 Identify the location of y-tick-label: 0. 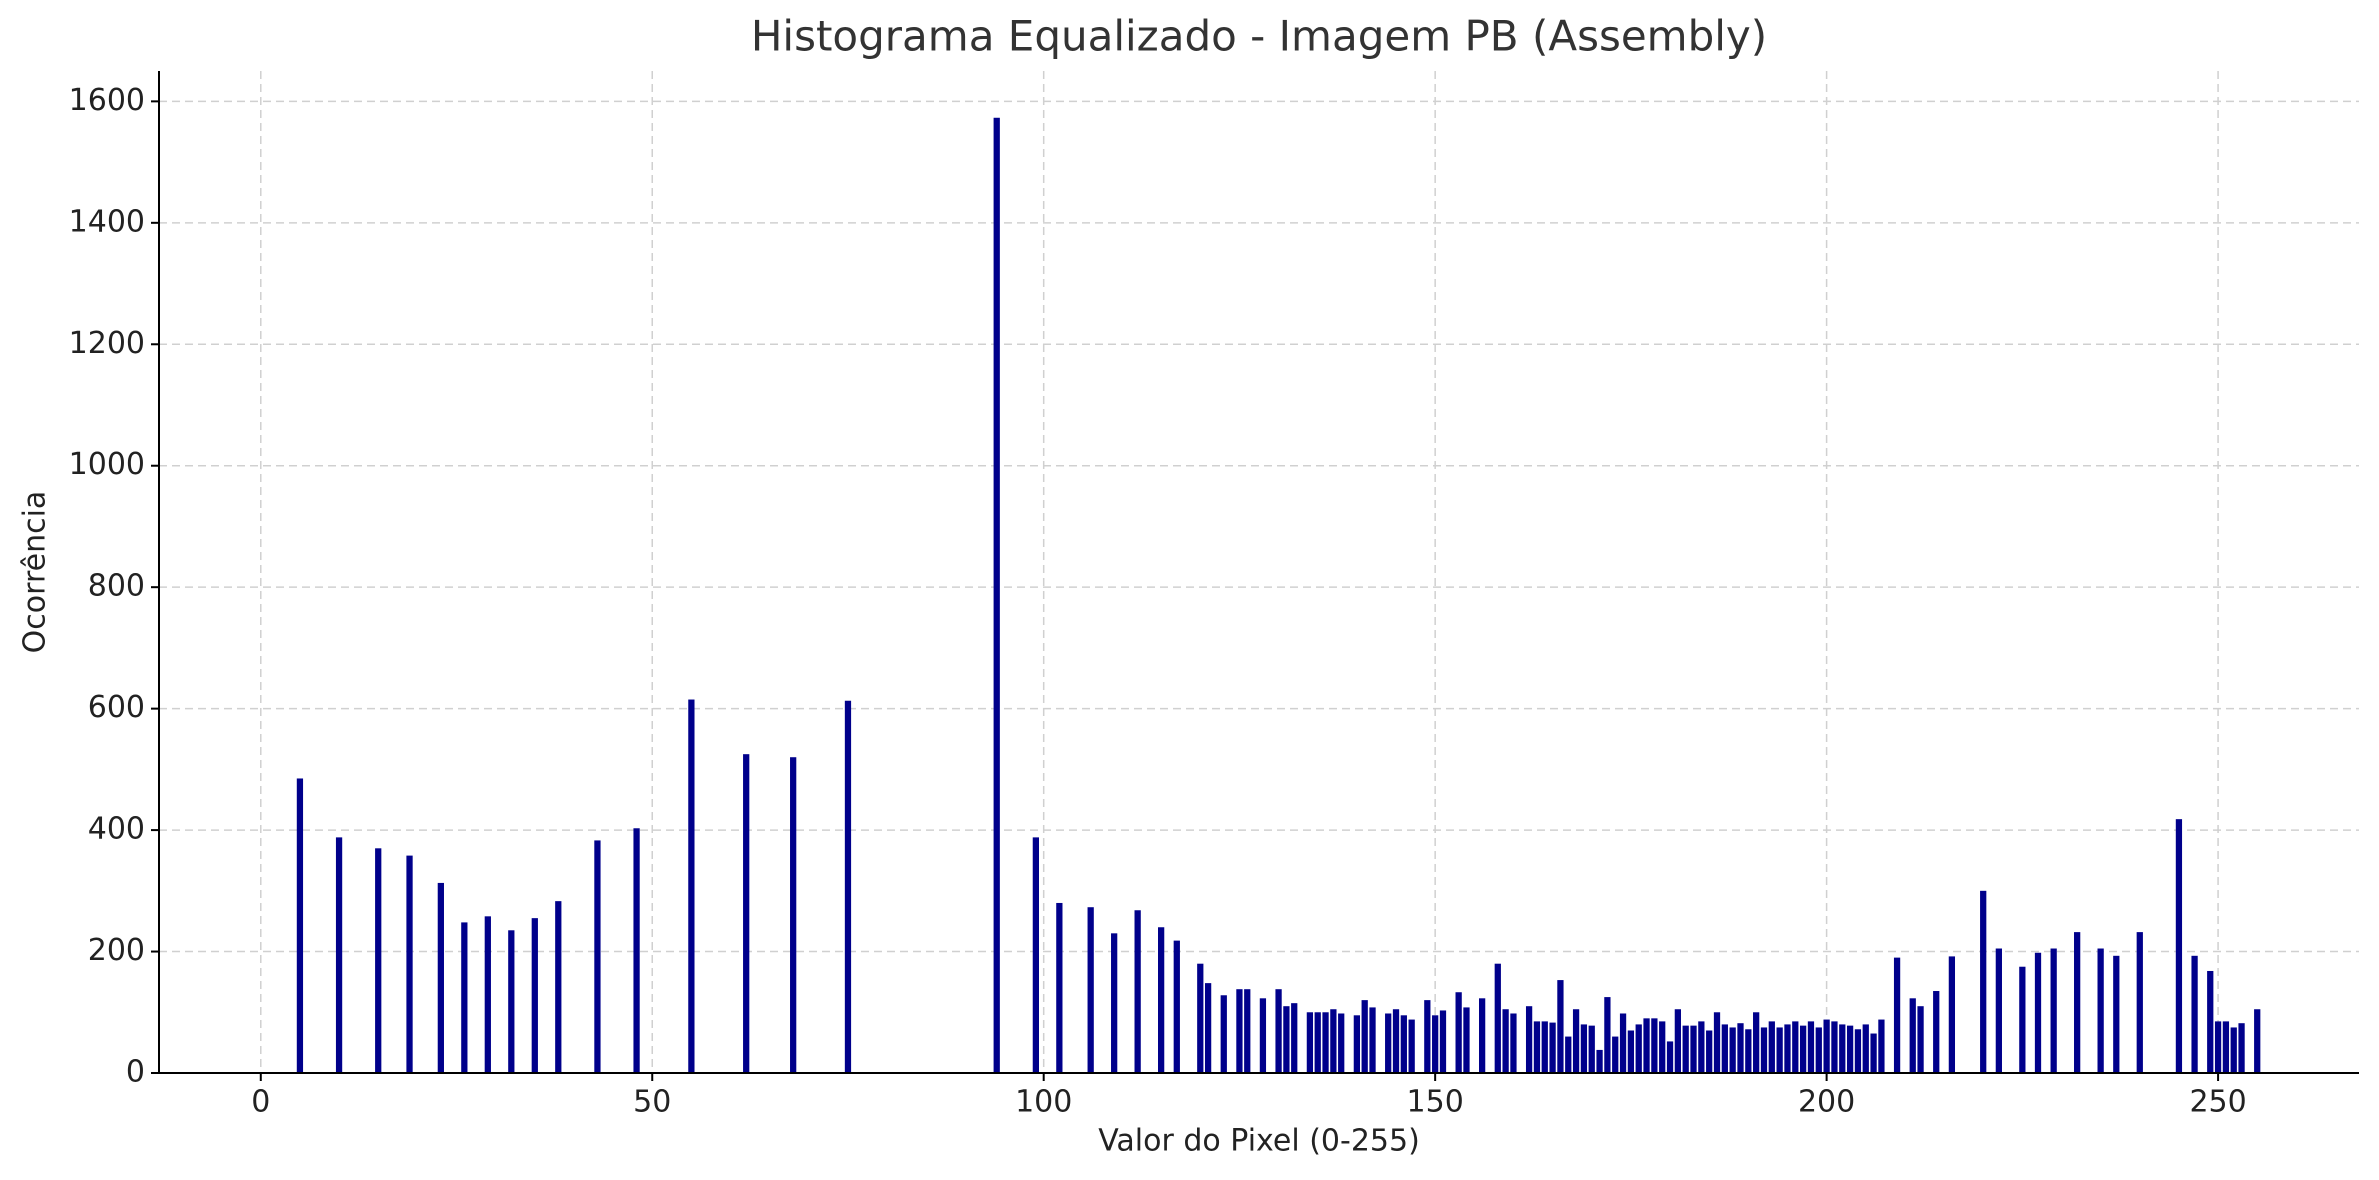
(135, 1072).